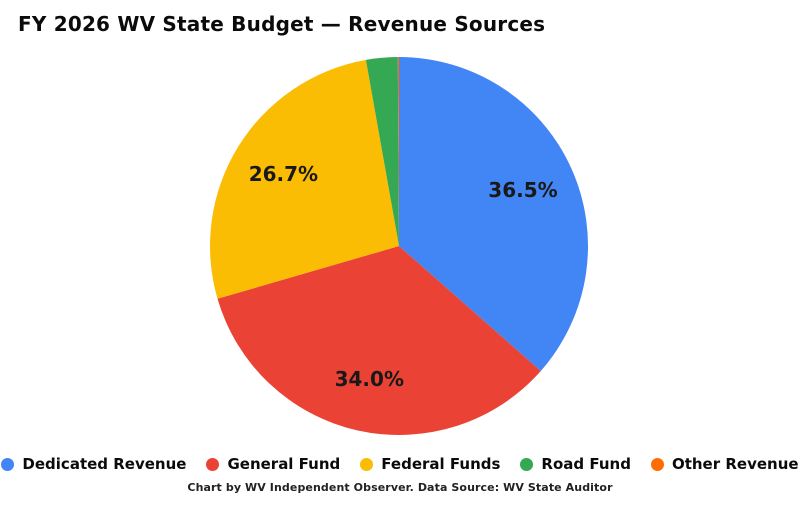 Image resolution: width=800 pixels, height=507 pixels. I want to click on legend-item-dedicated-revenue: Dedicated Revenue, so click(93, 464).